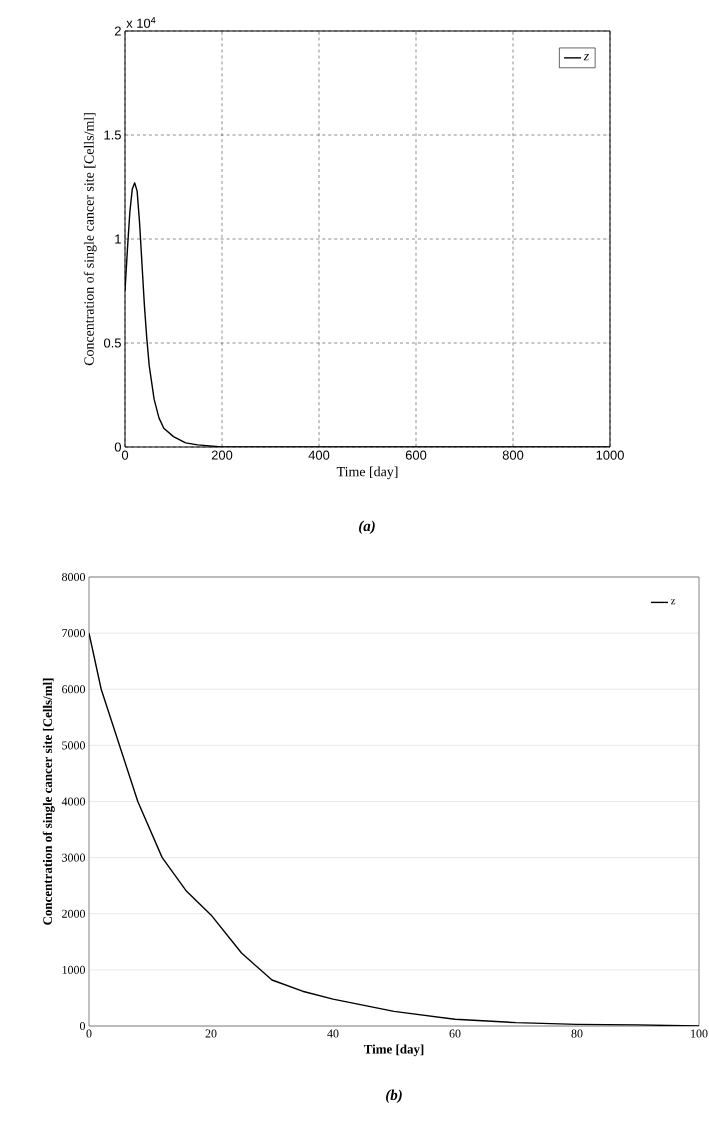 The image size is (709, 1125). Describe the element at coordinates (367, 527) in the screenshot. I see `text: (a)` at that location.